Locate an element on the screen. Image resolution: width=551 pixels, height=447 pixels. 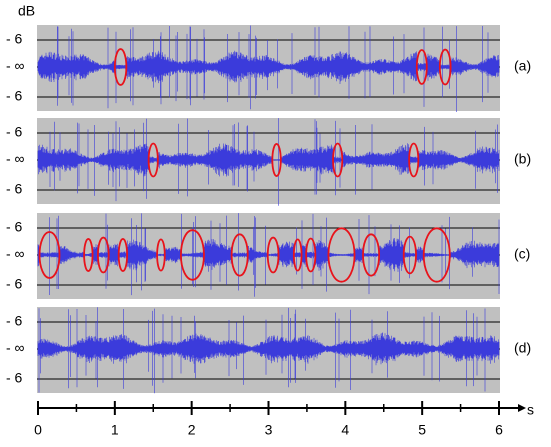
x-unit: s is located at coordinates (530, 410).